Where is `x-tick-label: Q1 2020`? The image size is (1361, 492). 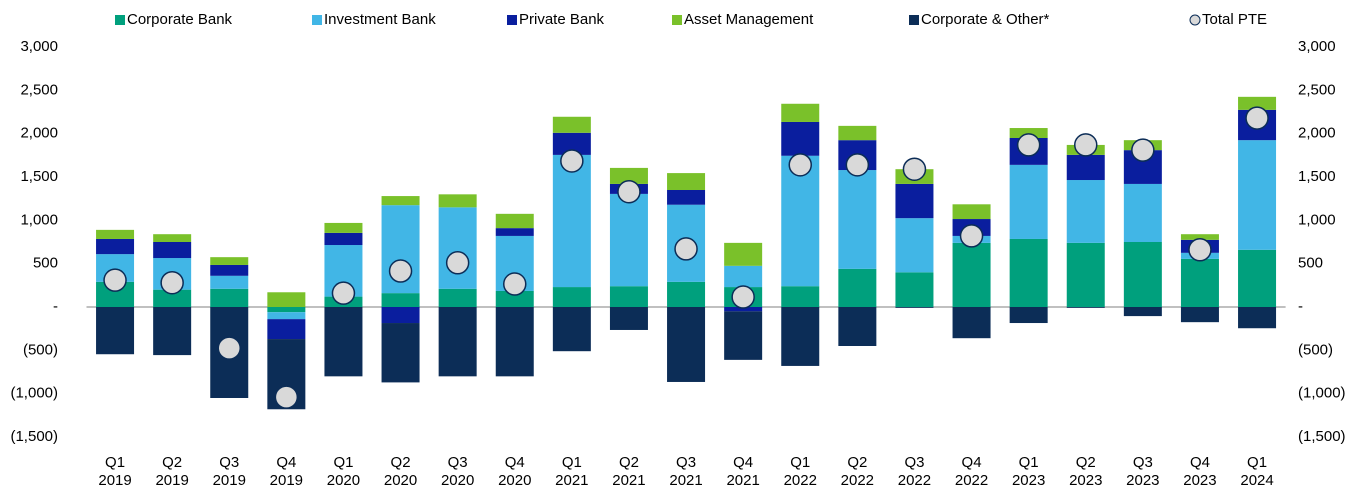 x-tick-label: Q1 2020 is located at coordinates (343, 470).